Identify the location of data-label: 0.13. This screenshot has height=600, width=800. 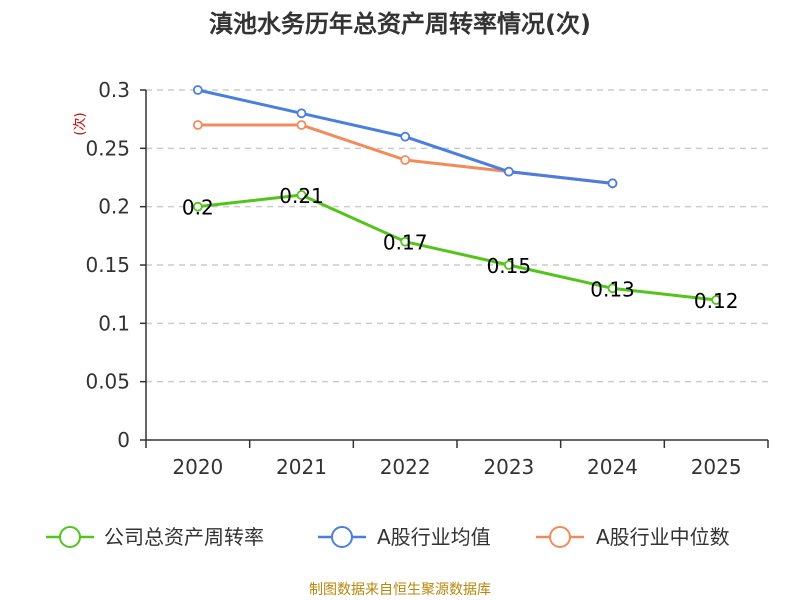
(612, 289).